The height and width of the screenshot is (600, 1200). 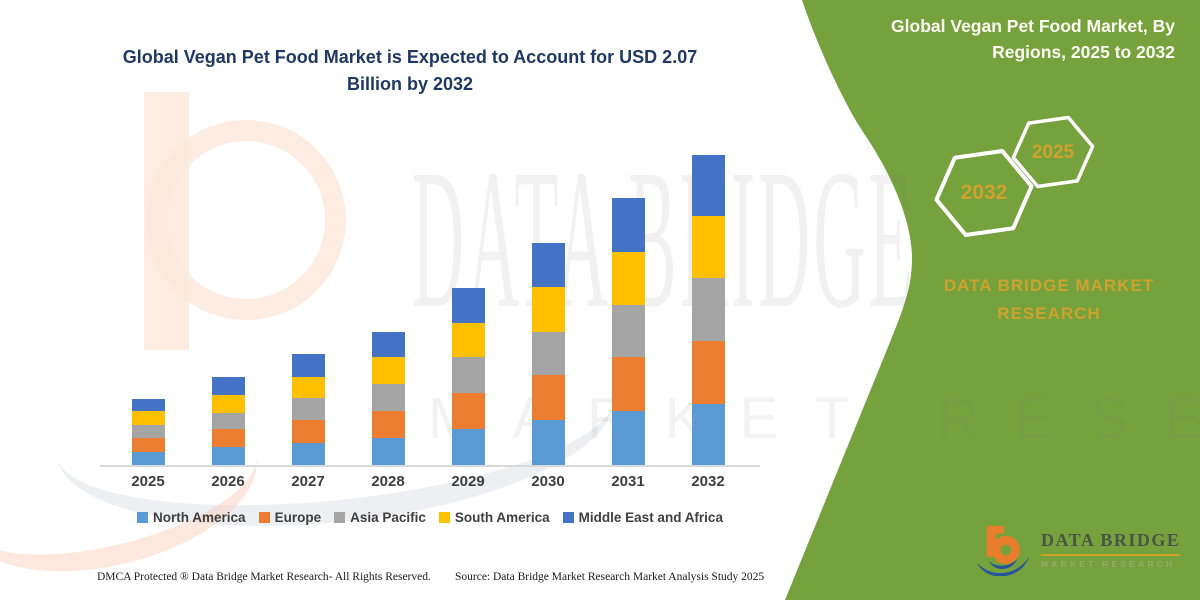 I want to click on bar-segment-2025-asia-pacific, so click(x=148, y=431).